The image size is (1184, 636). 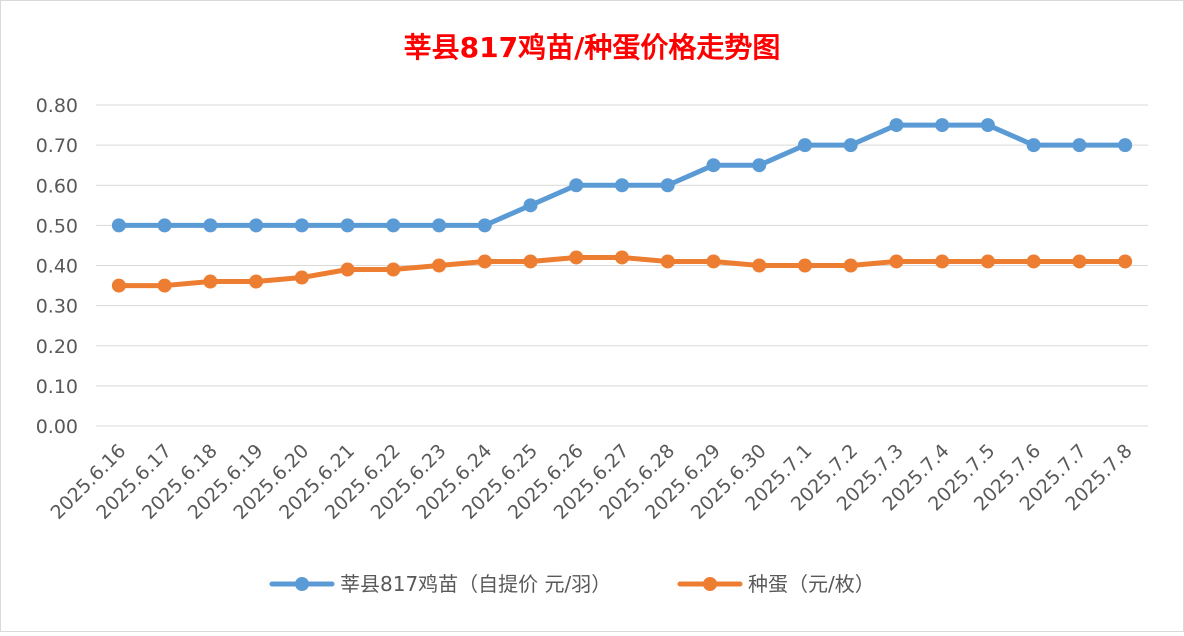 I want to click on y-tick-label: 0.50, so click(x=57, y=226).